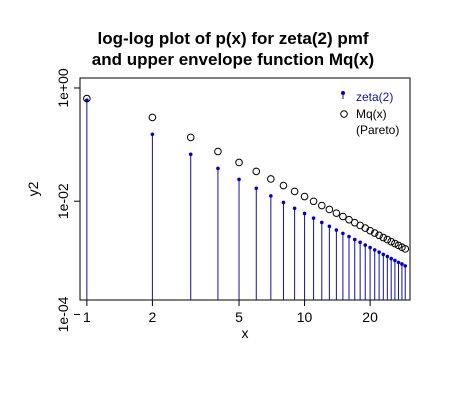 Image resolution: width=450 pixels, height=400 pixels. I want to click on x-tick-label: 20, so click(370, 317).